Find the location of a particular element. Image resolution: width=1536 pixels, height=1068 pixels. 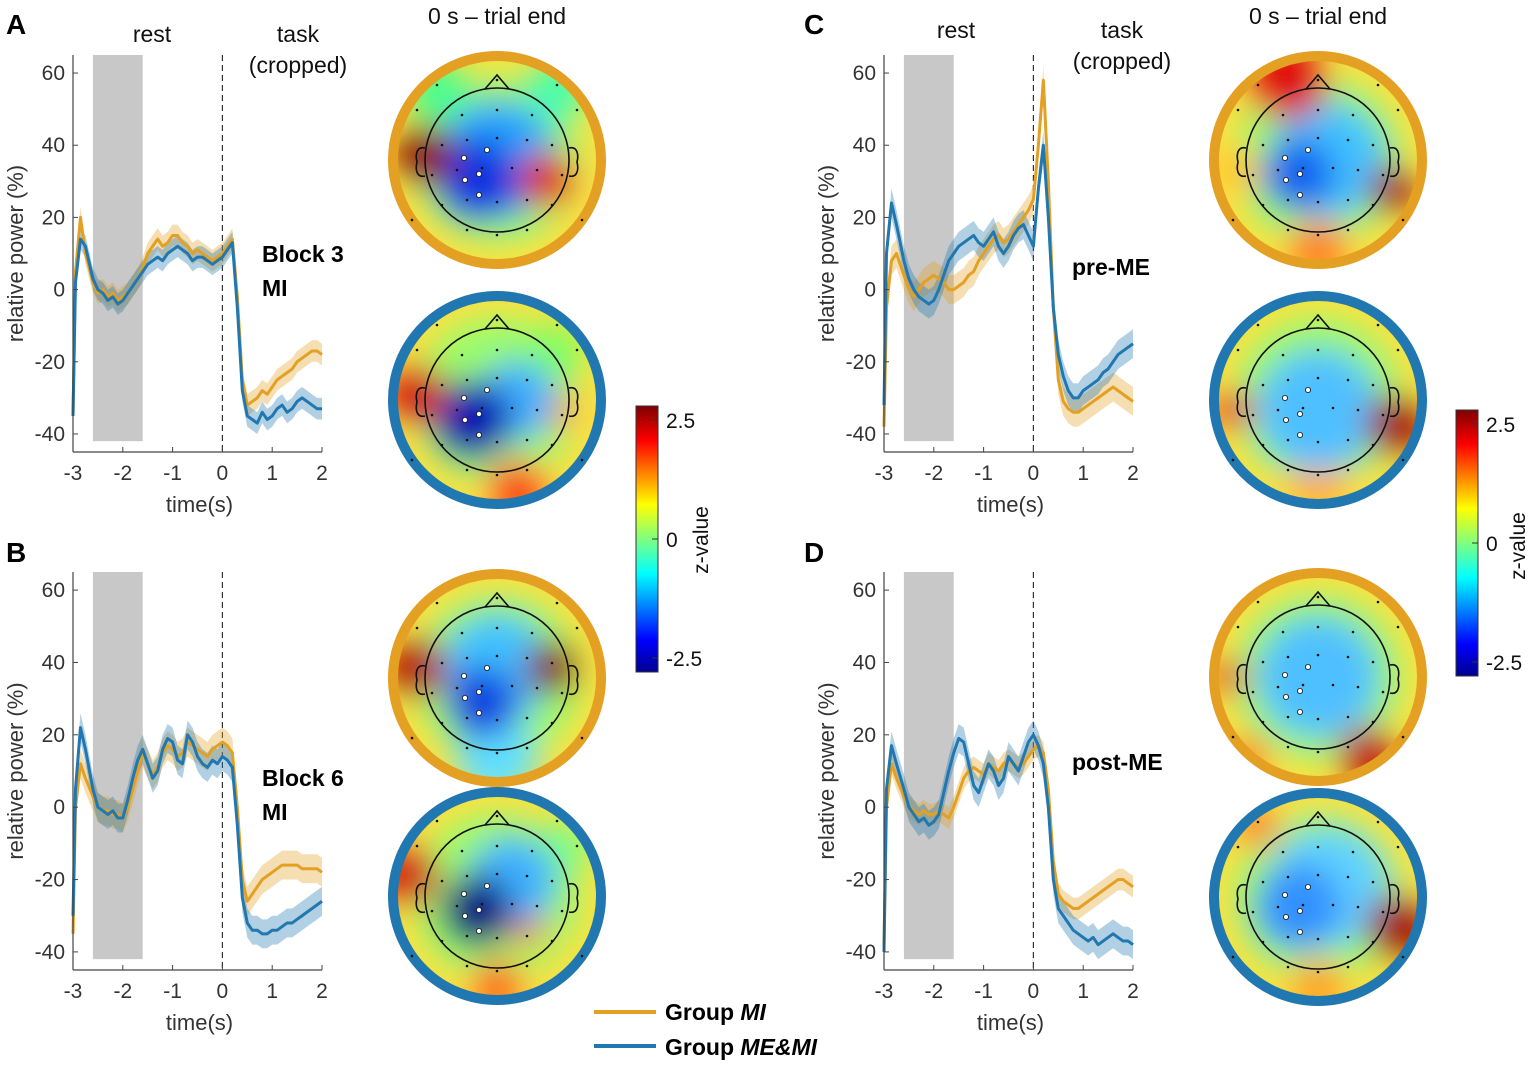

x-axis-label: time(s) is located at coordinates (199, 1022).